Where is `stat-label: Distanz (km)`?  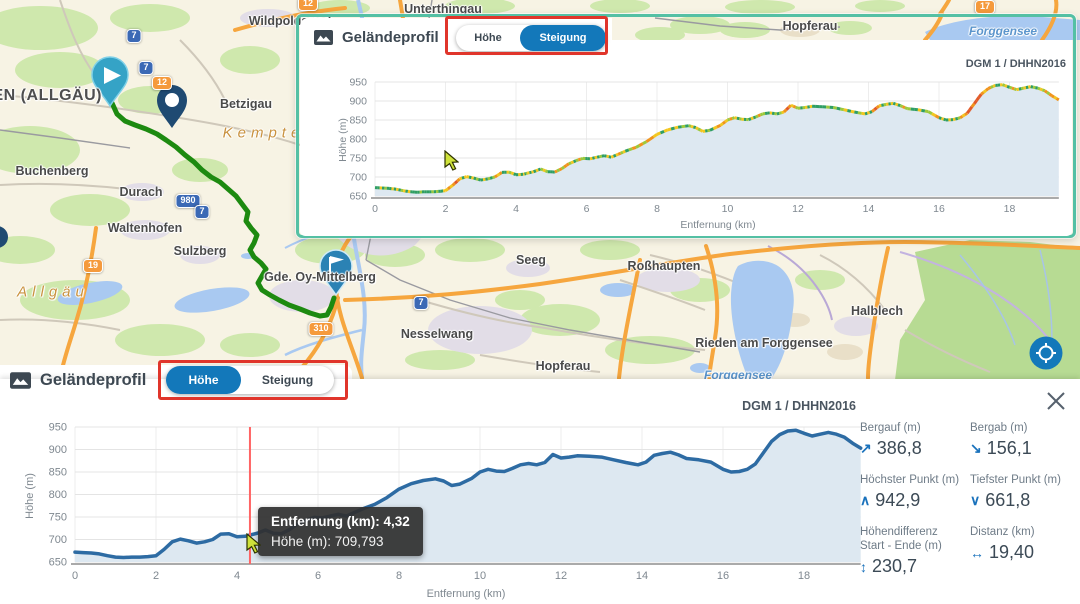 stat-label: Distanz (km) is located at coordinates (1002, 532).